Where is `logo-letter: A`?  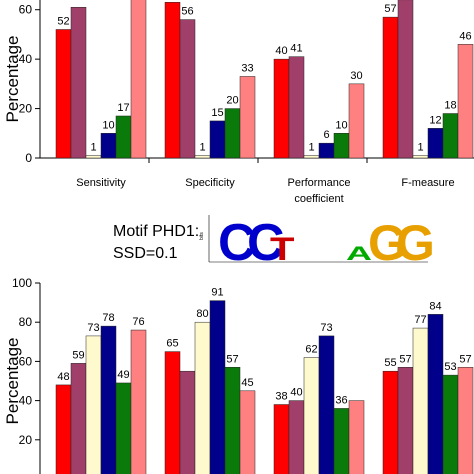 logo-letter: A is located at coordinates (359, 254).